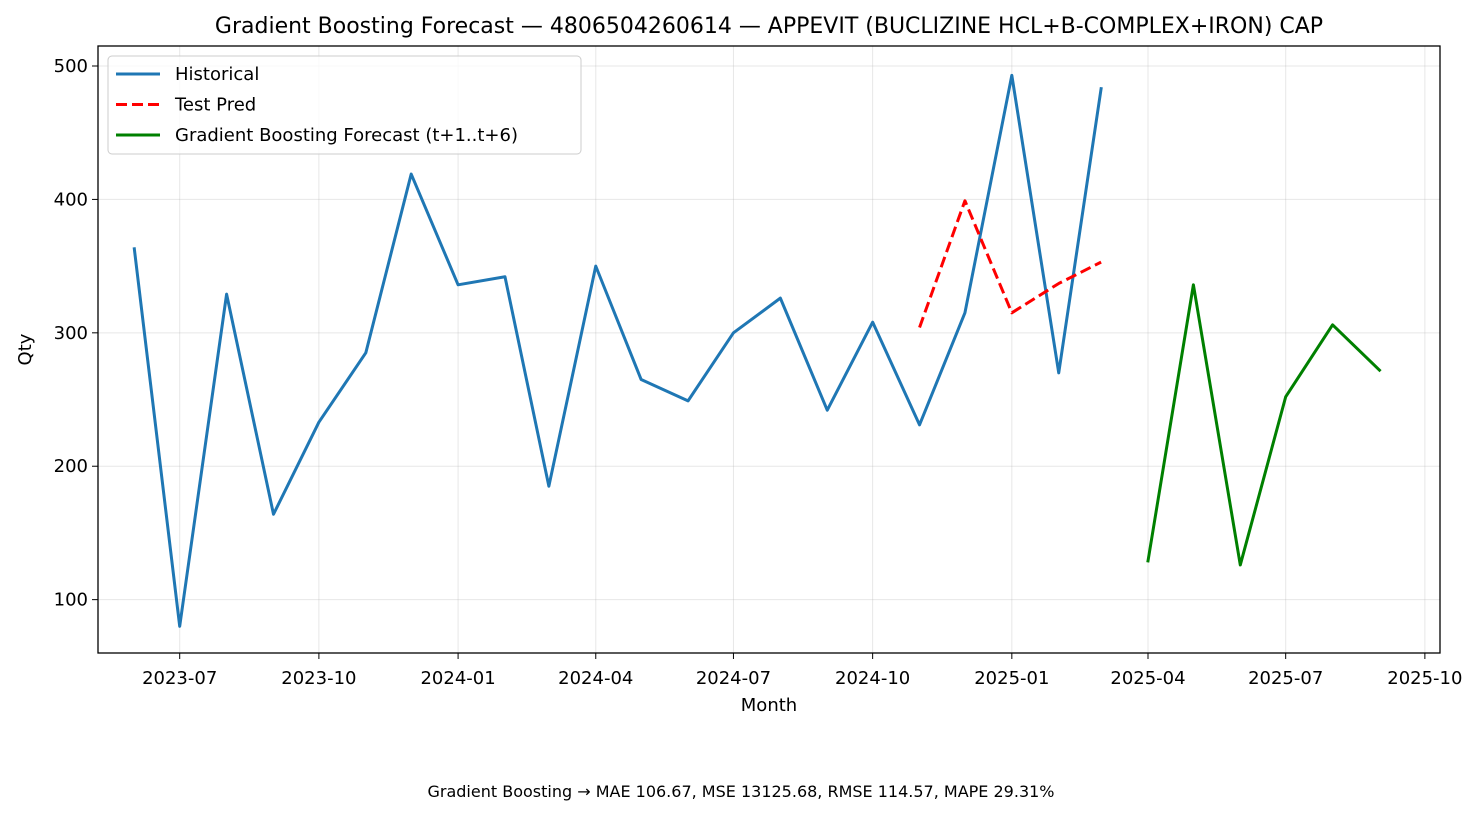 This screenshot has width=1482, height=819. What do you see at coordinates (344, 105) in the screenshot?
I see `legend-box` at bounding box center [344, 105].